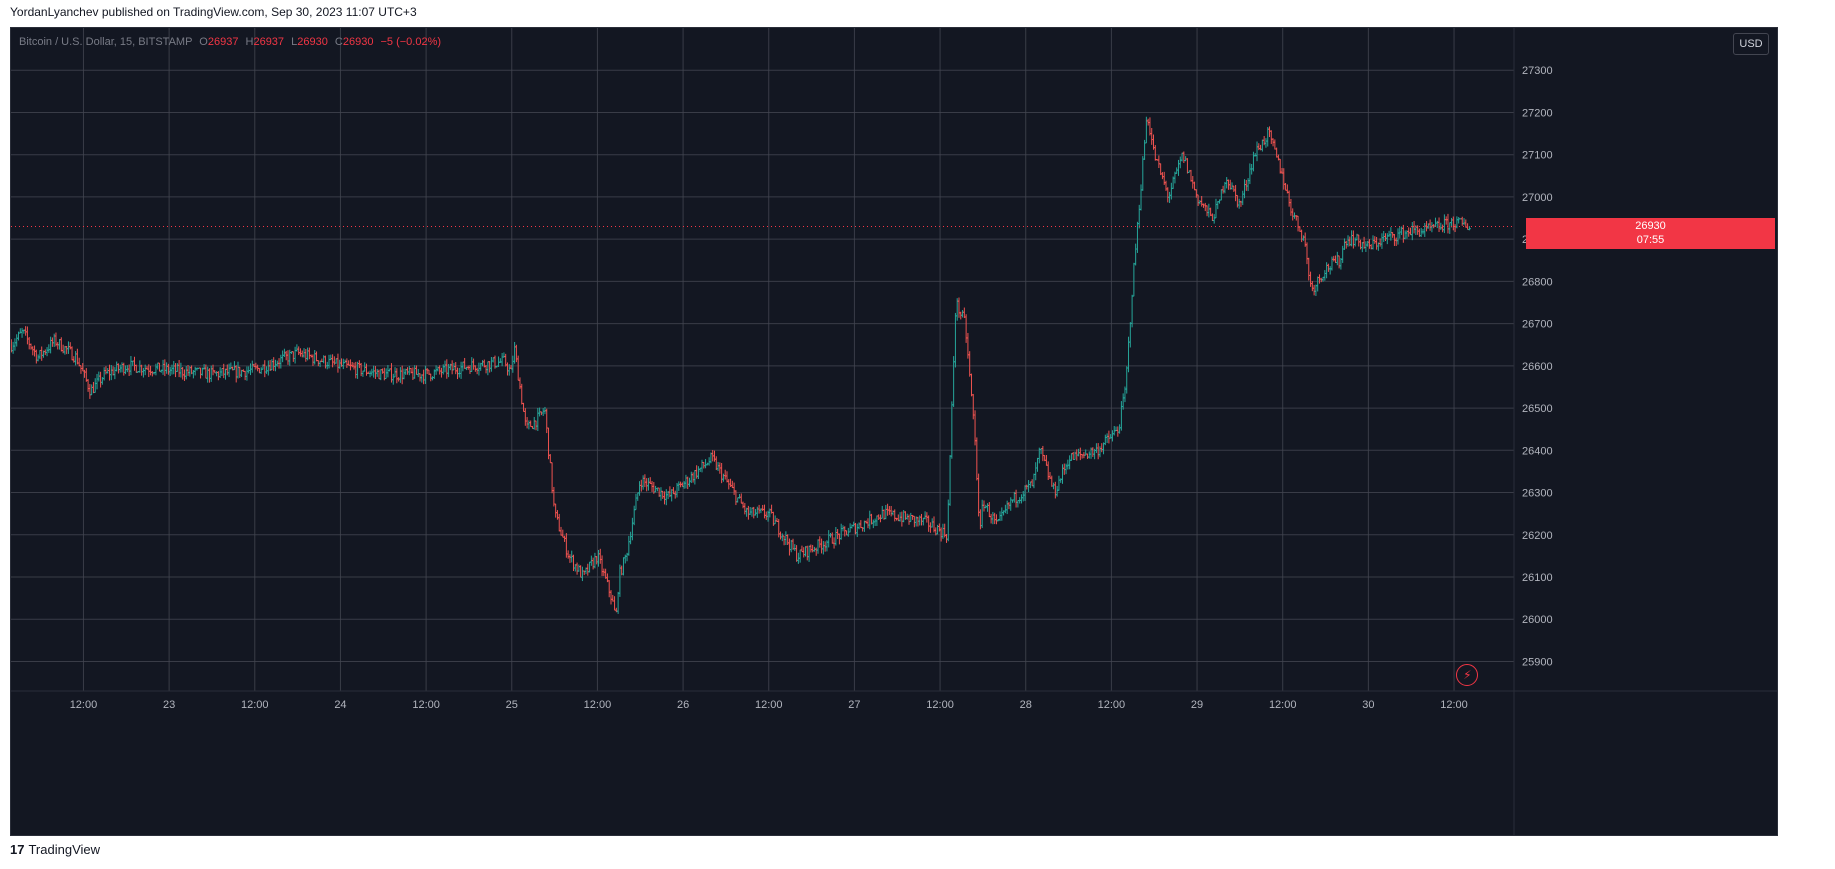  What do you see at coordinates (223, 42) in the screenshot?
I see `open-value: 26937` at bounding box center [223, 42].